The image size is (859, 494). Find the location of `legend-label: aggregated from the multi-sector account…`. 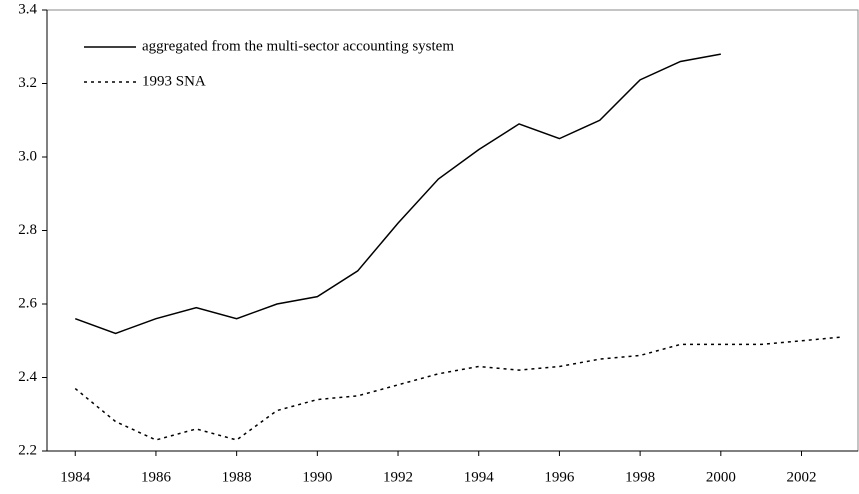

legend-label: aggregated from the multi-sector account… is located at coordinates (298, 46).